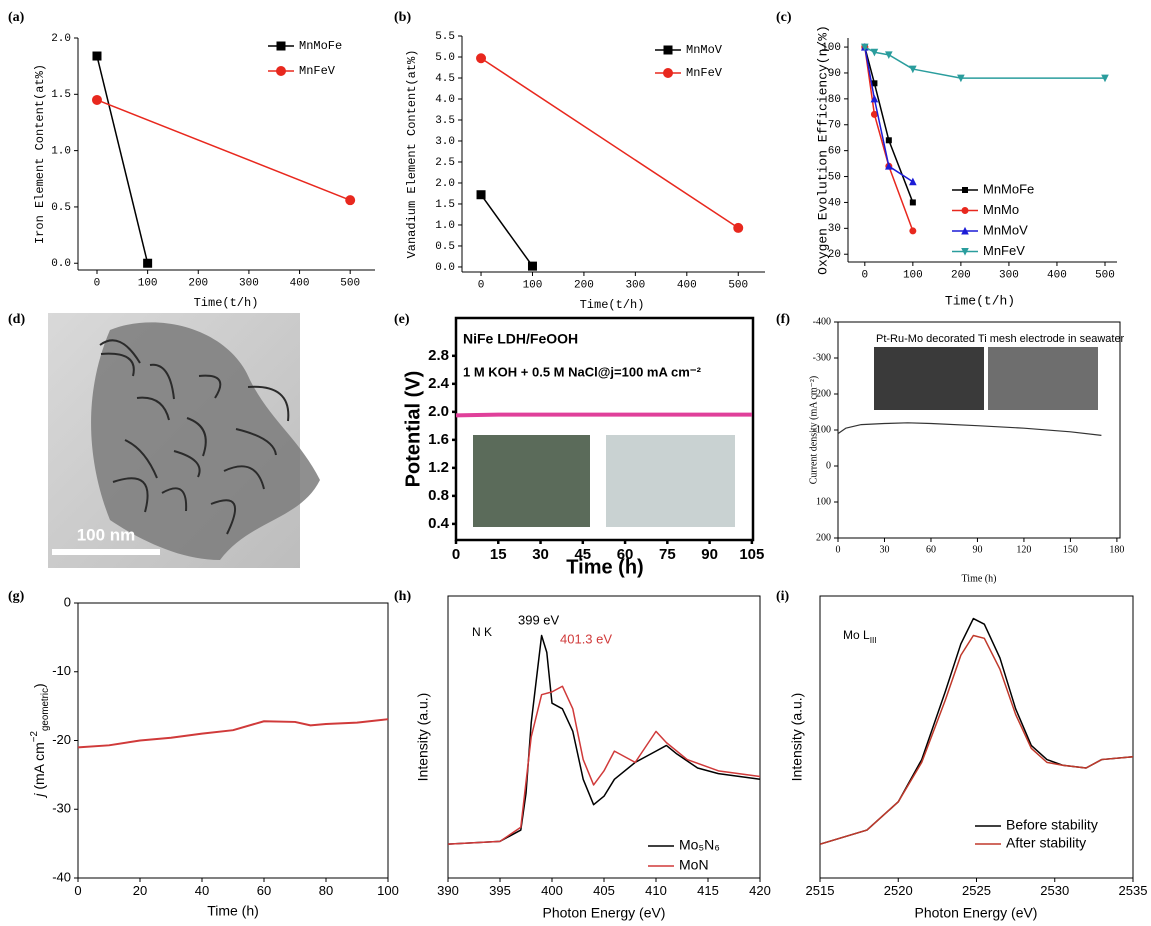 Image resolution: width=1151 pixels, height=926 pixels. What do you see at coordinates (531, 481) in the screenshot?
I see `photo-inset` at bounding box center [531, 481].